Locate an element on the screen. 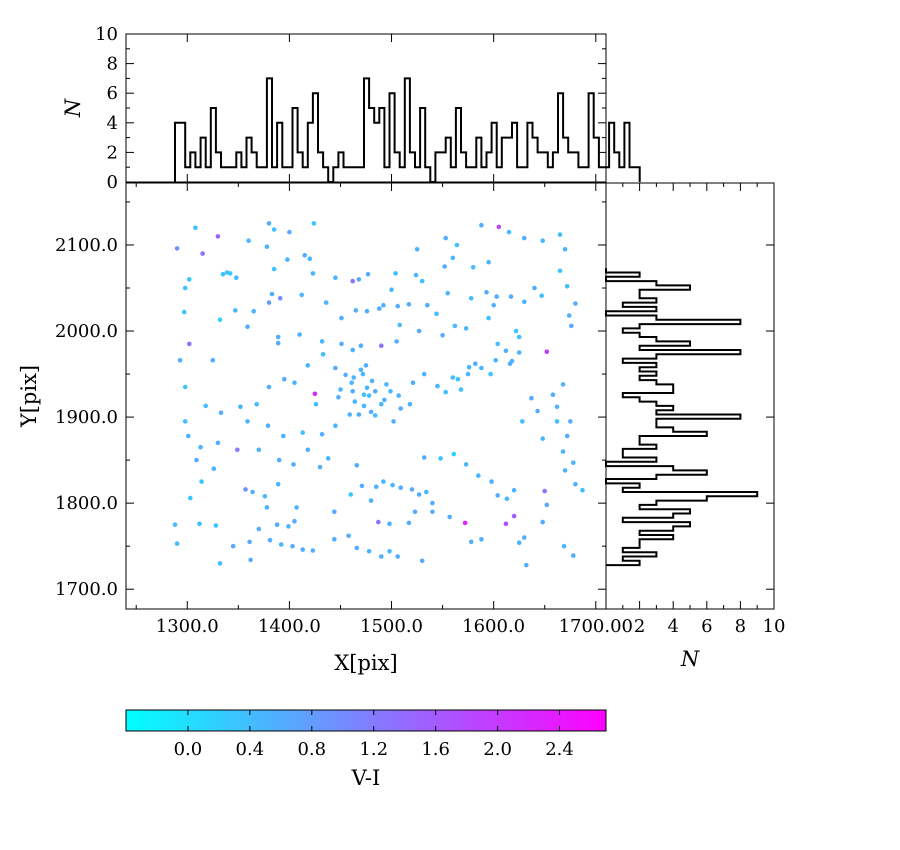 The height and width of the screenshot is (850, 900). right-histogram-x-tick-label: 8 is located at coordinates (740, 626).